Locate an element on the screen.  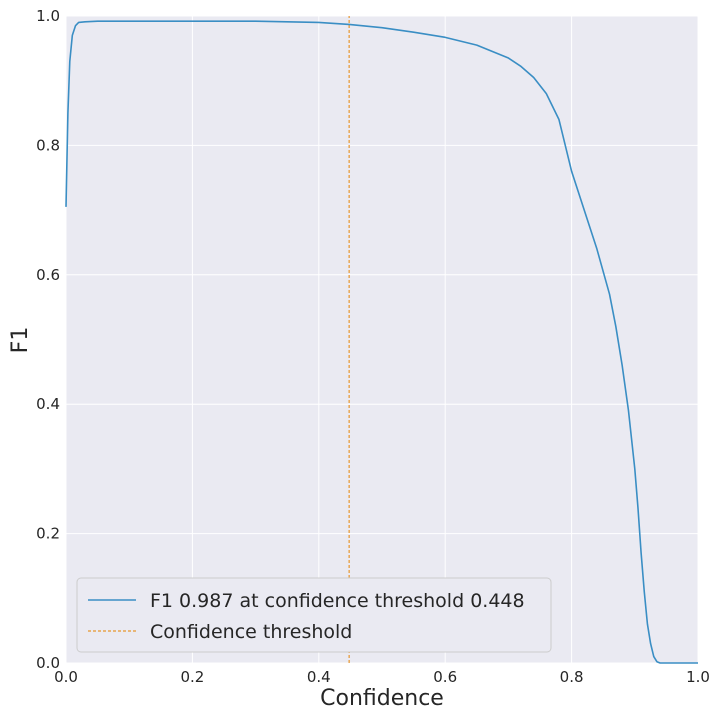
y-tick-labels: 0.0 0.2 0.4 0.6 0.8 1.0 is located at coordinates (48, 339).